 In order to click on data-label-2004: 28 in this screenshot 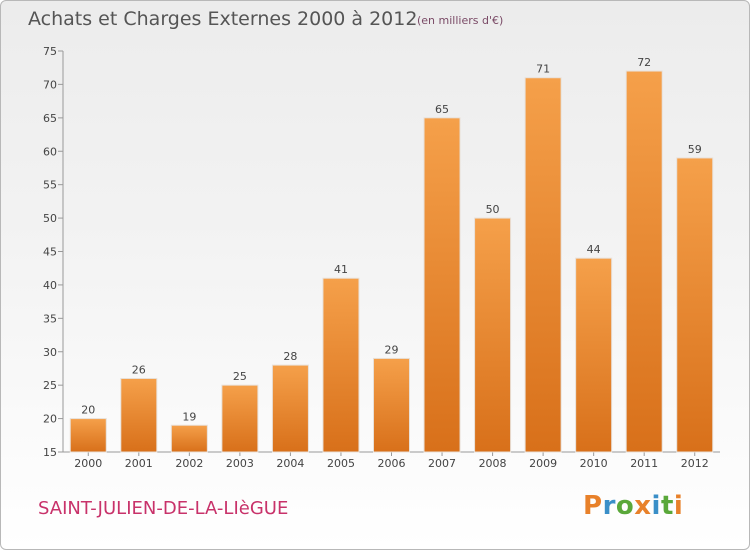, I will do `click(290, 356)`.